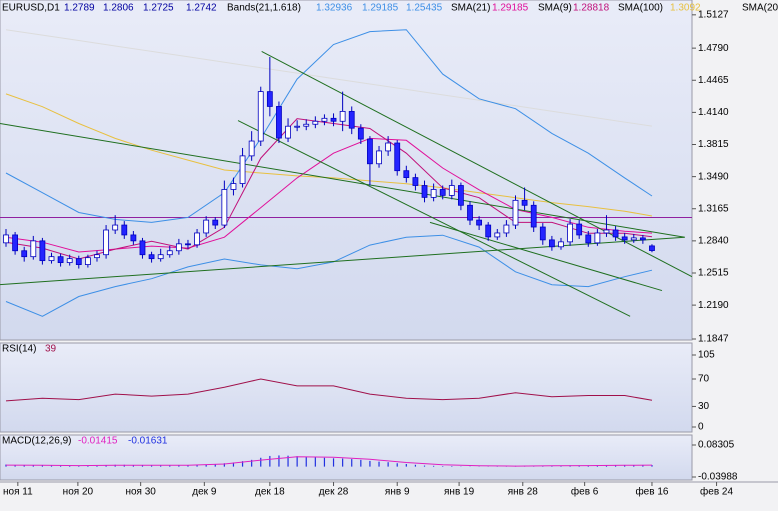 This screenshot has width=778, height=511. What do you see at coordinates (591, 8) in the screenshot?
I see `sma9-value: 1.28818` at bounding box center [591, 8].